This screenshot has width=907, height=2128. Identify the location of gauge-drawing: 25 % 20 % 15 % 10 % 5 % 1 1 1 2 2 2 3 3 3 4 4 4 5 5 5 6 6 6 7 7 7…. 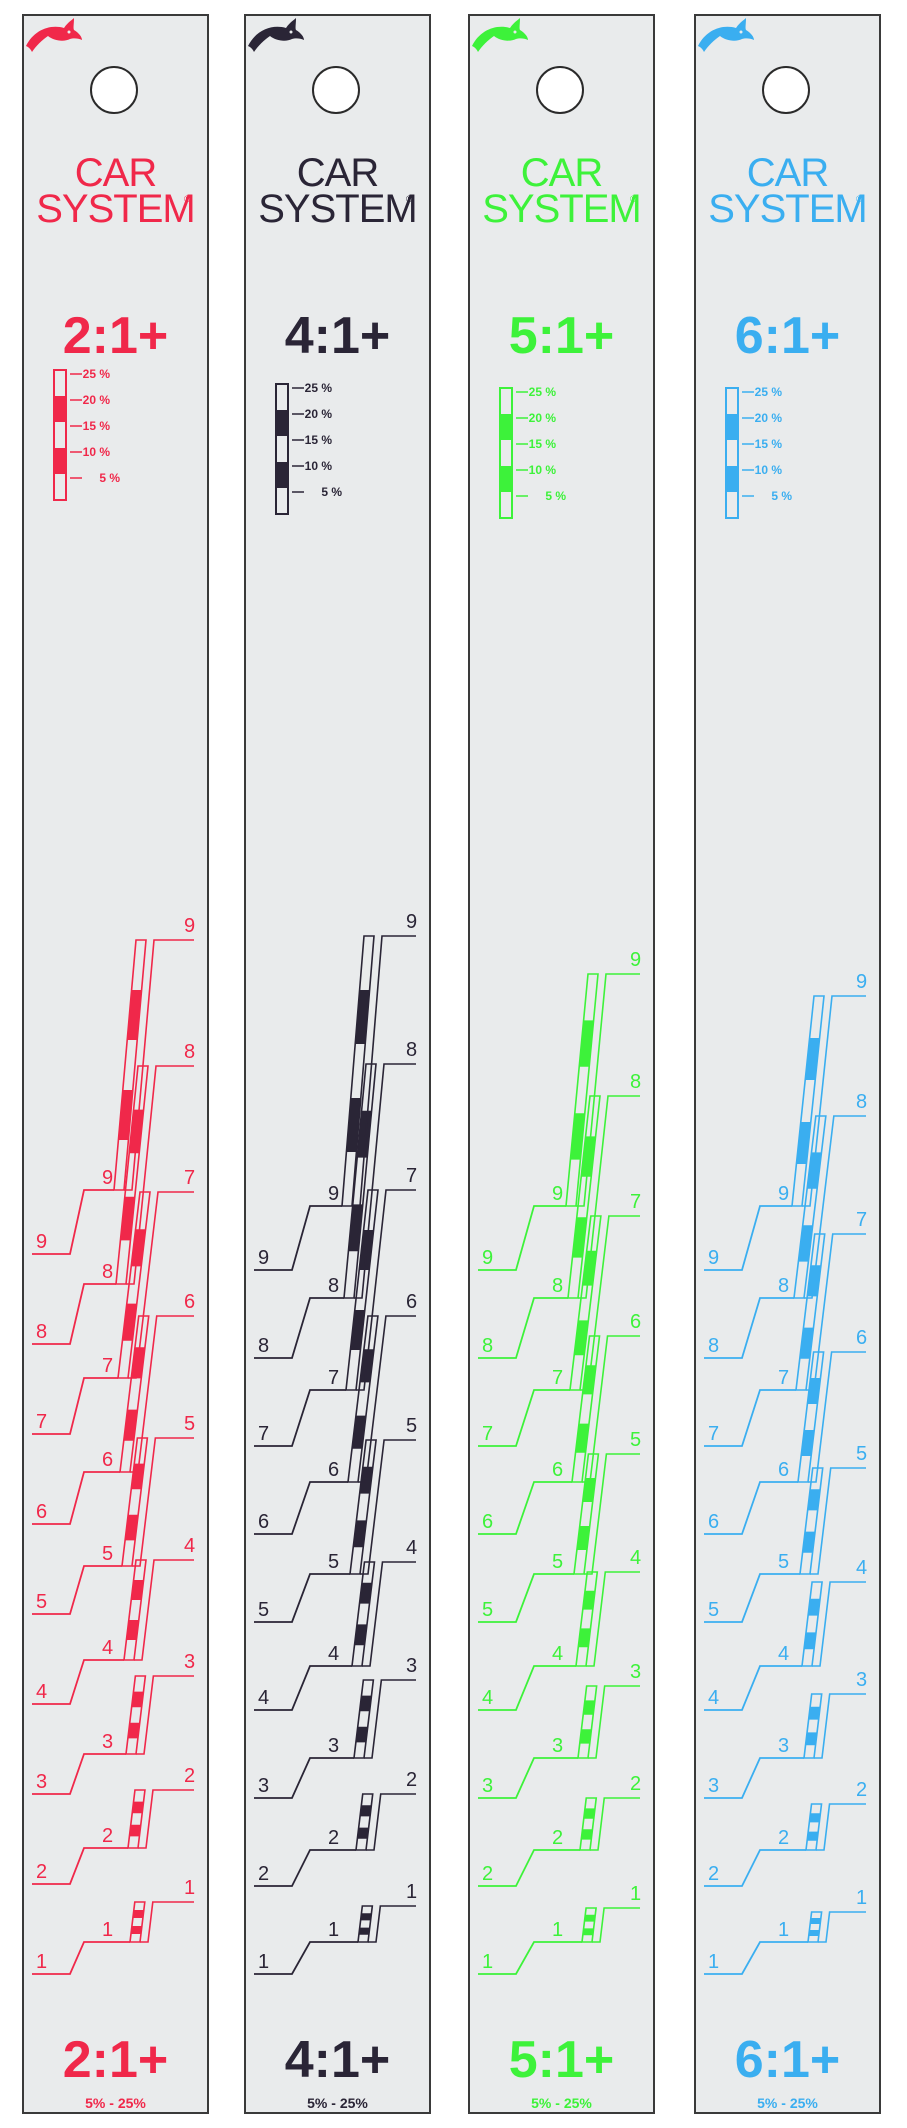
(559, 1180).